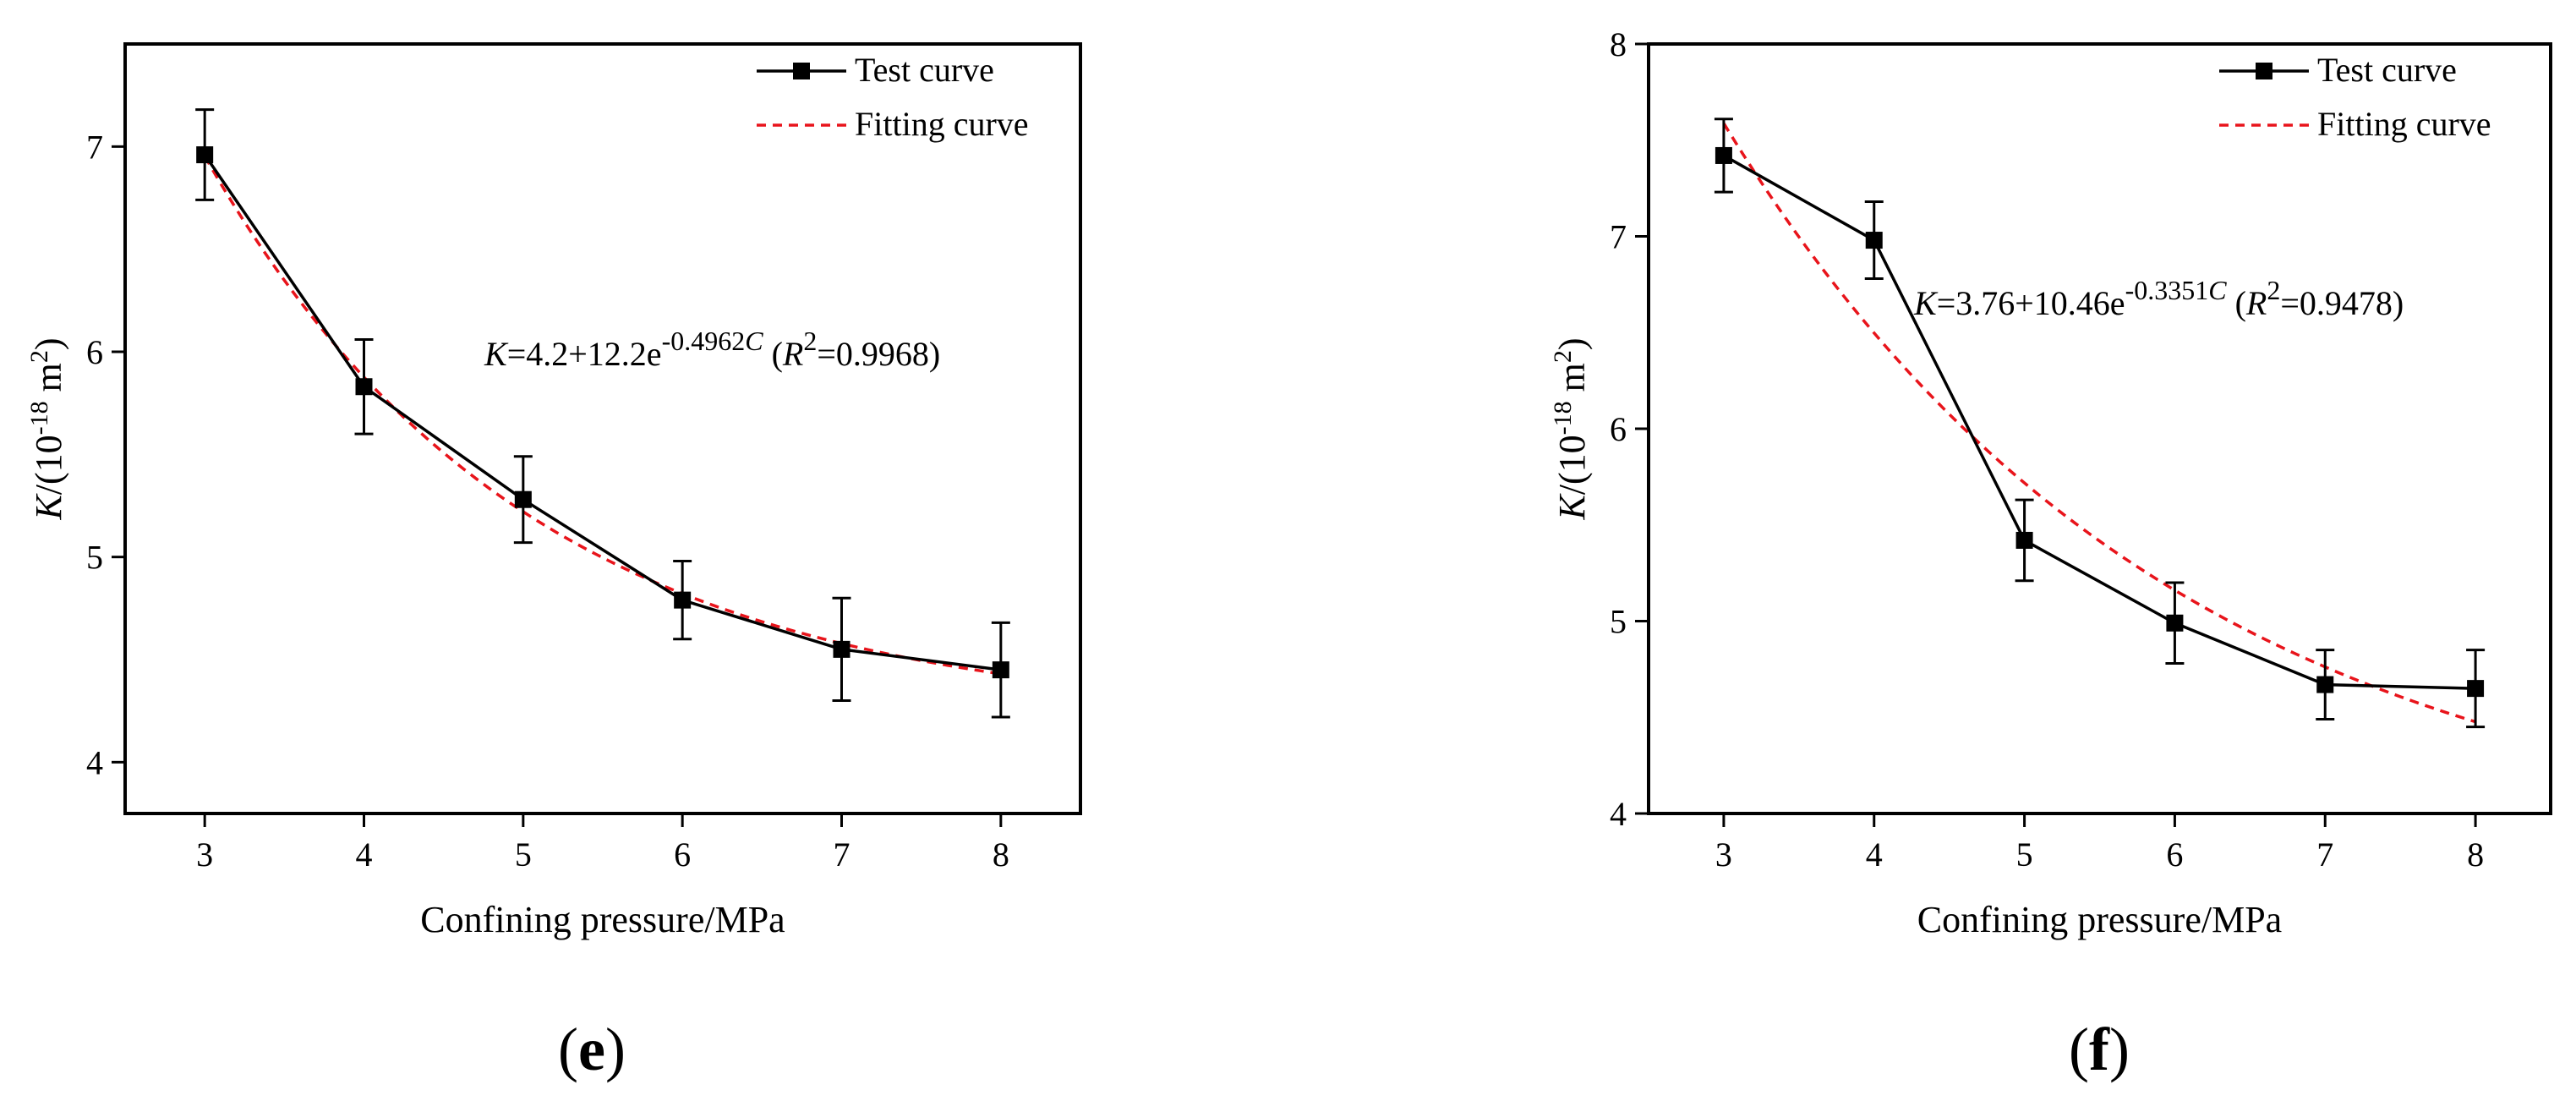 This screenshot has height=1112, width=2576. Describe the element at coordinates (592, 1049) in the screenshot. I see `panel-label: (e)` at that location.